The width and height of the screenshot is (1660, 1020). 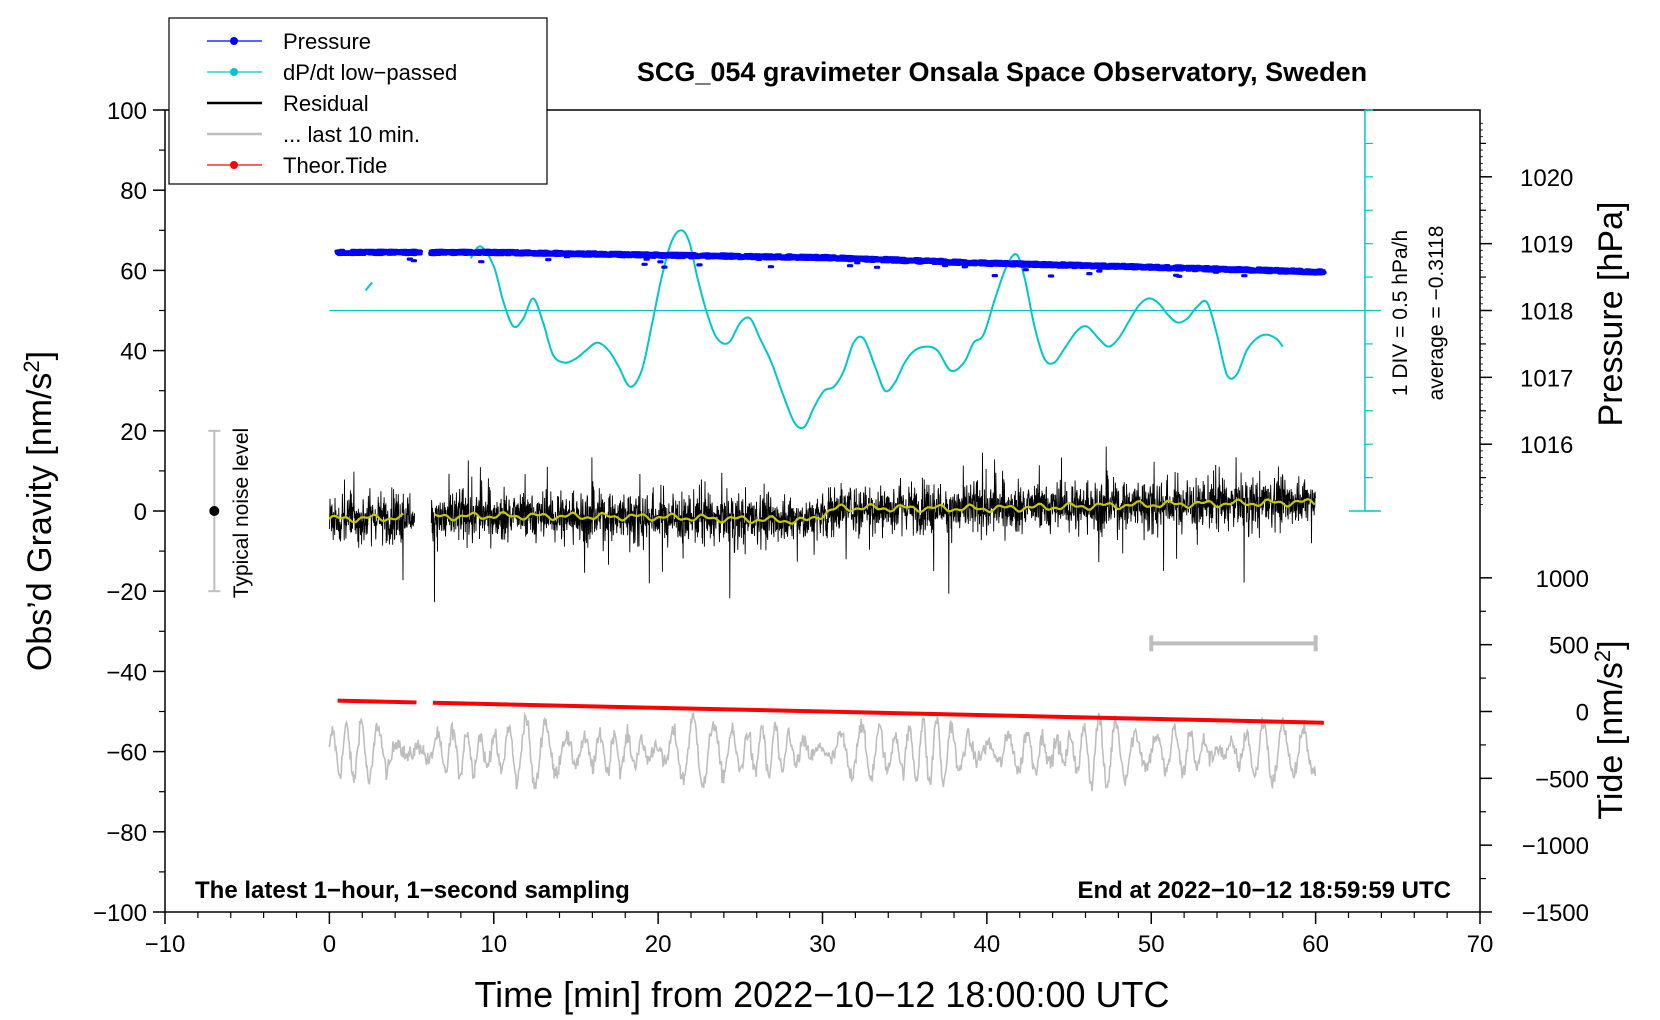 What do you see at coordinates (1555, 913) in the screenshot?
I see `tide-tick-label: −1500` at bounding box center [1555, 913].